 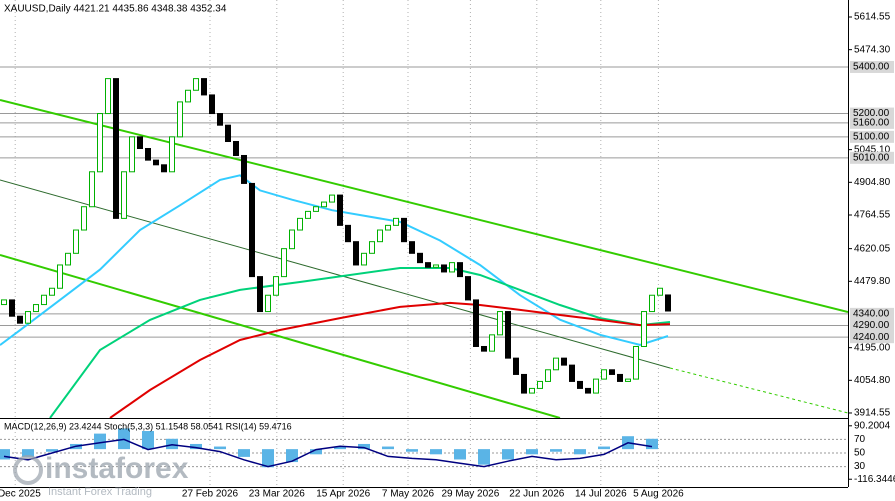 I want to click on x-tick-label: 14 Jul 2026, so click(x=601, y=494).